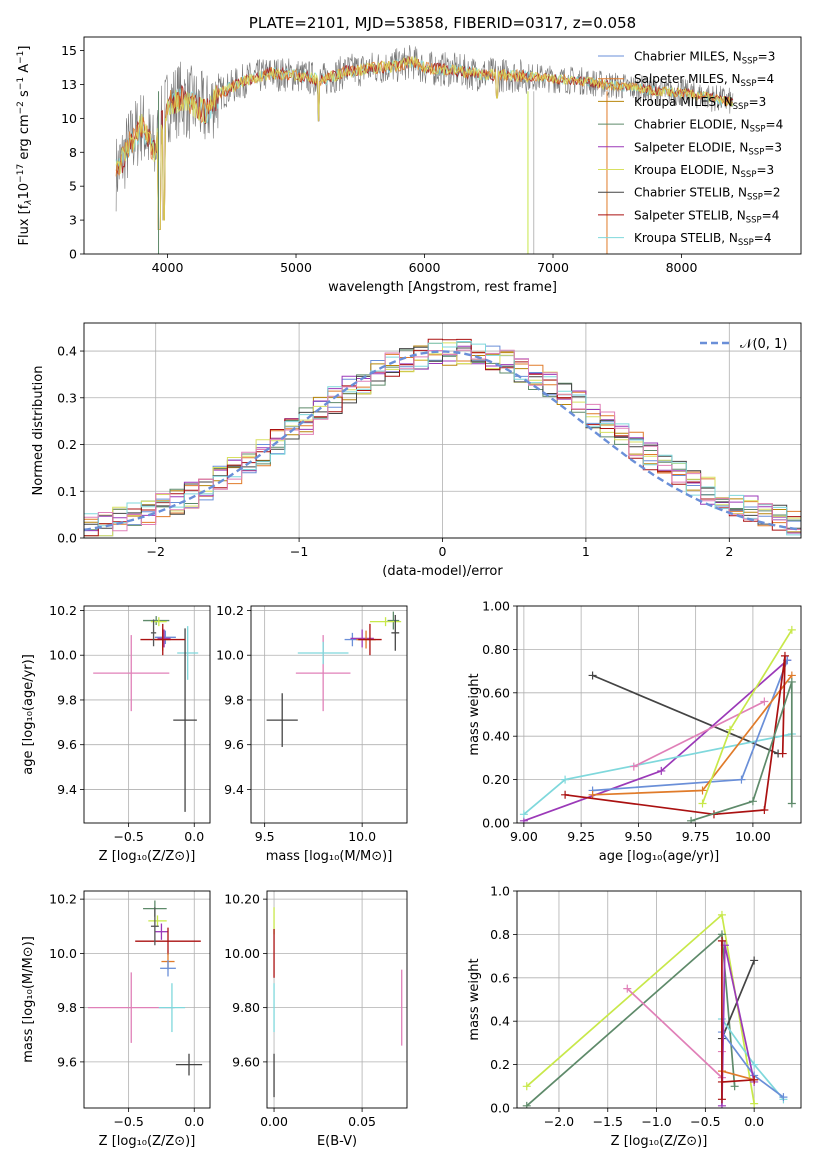  I want to click on y-axis-label: mass [log₁₀(M/M⊙)], so click(28, 999).